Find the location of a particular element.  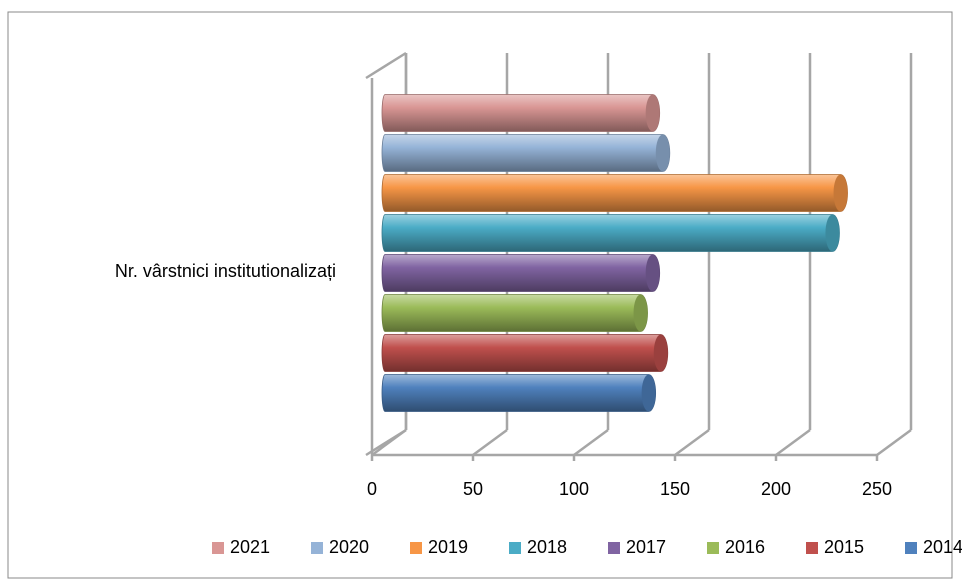

legend-label: 2020 is located at coordinates (349, 547).